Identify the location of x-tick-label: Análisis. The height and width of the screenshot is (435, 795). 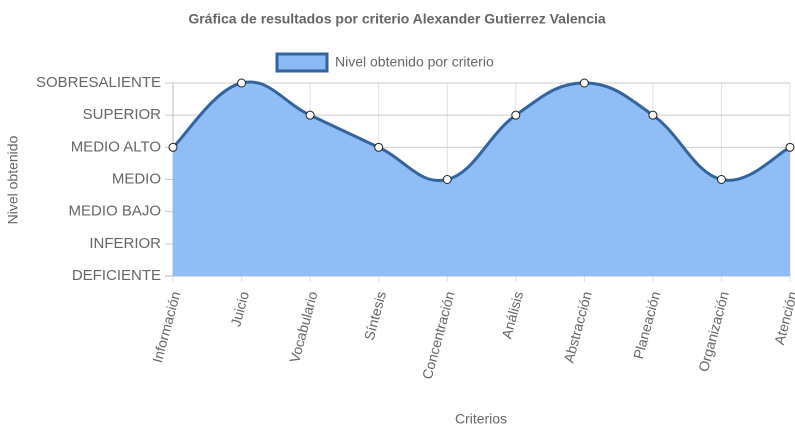
(512, 315).